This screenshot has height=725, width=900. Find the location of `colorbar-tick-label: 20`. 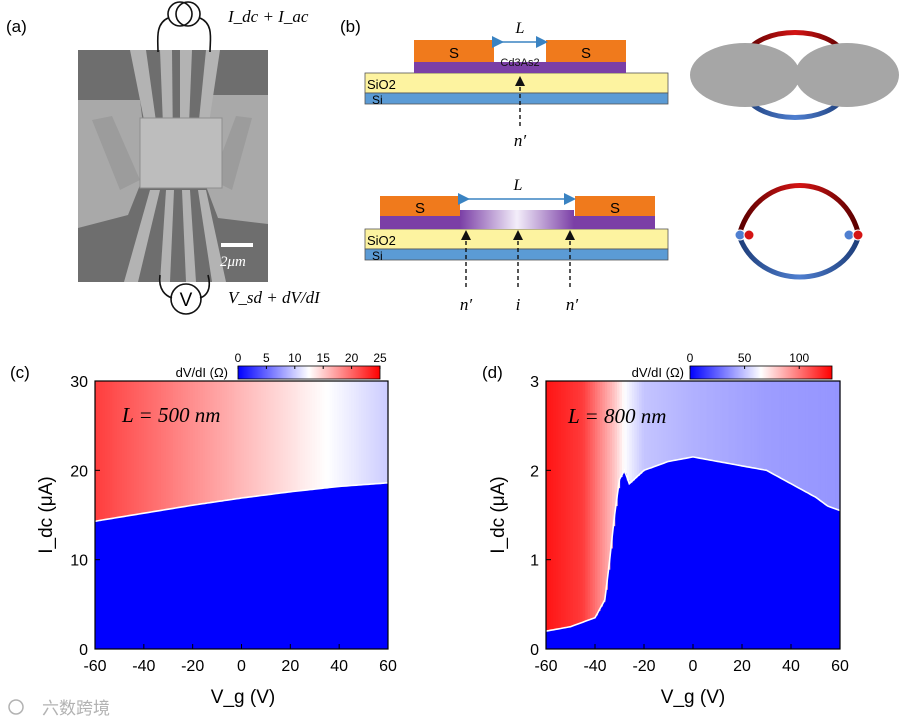

colorbar-tick-label: 20 is located at coordinates (352, 358).